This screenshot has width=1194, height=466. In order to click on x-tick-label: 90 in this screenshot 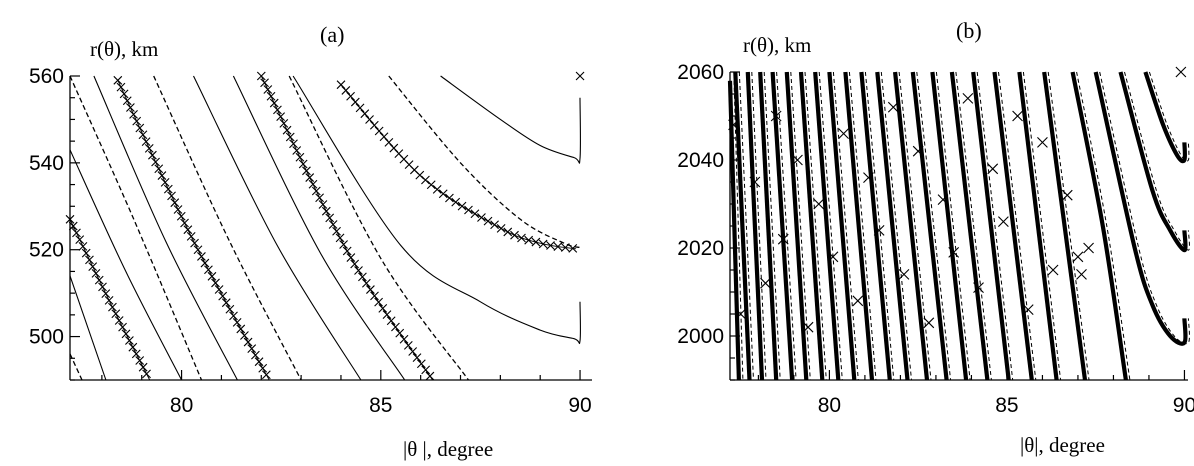, I will do `click(1183, 405)`.